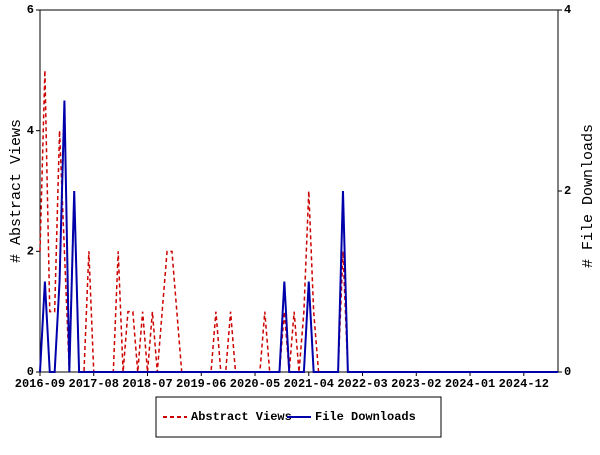  I want to click on x-tick-label: 2020-05, so click(255, 384).